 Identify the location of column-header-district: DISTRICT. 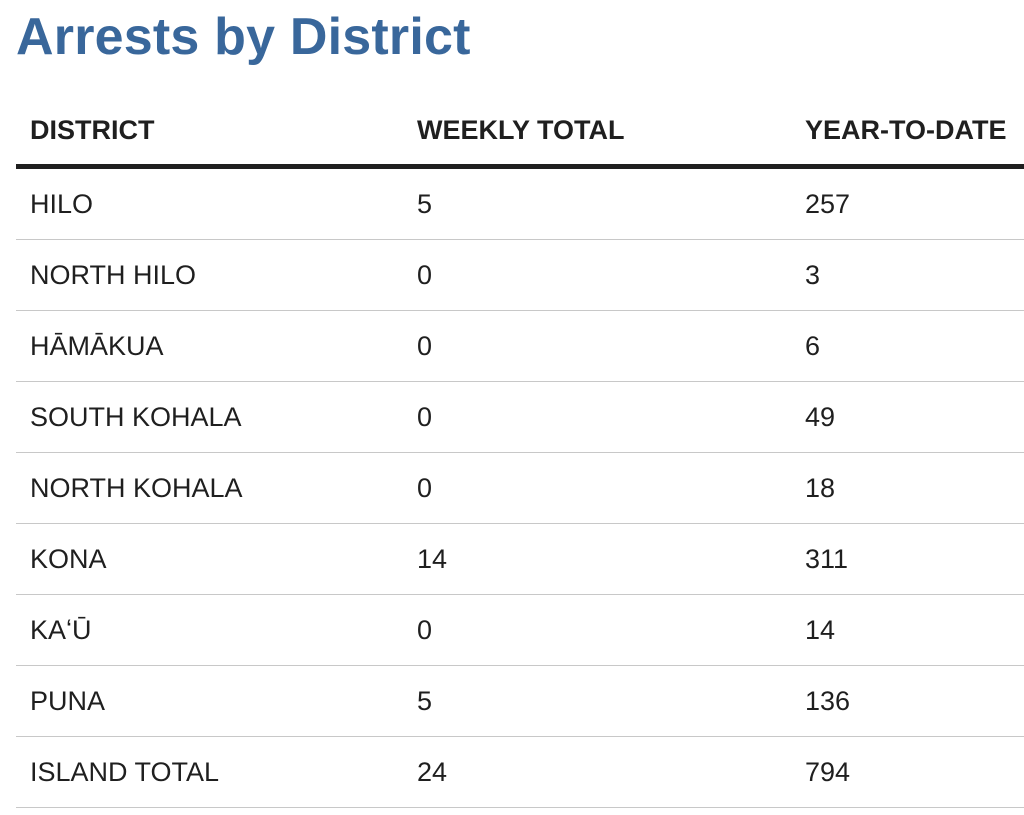
(209, 132).